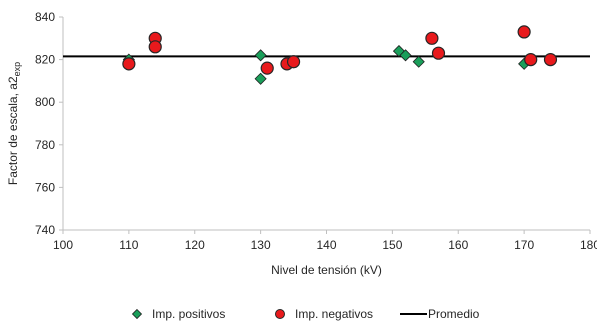 The width and height of the screenshot is (597, 329). What do you see at coordinates (261, 245) in the screenshot?
I see `x-tick-label: 130` at bounding box center [261, 245].